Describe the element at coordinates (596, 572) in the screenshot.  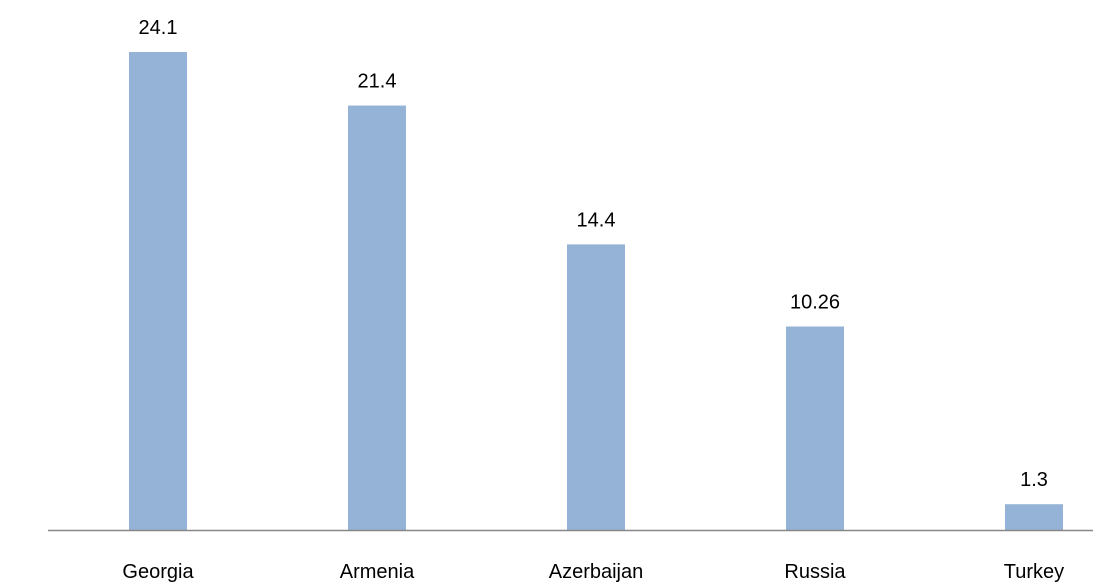
I see `category-label-azerbaijan: Azerbaijan` at that location.